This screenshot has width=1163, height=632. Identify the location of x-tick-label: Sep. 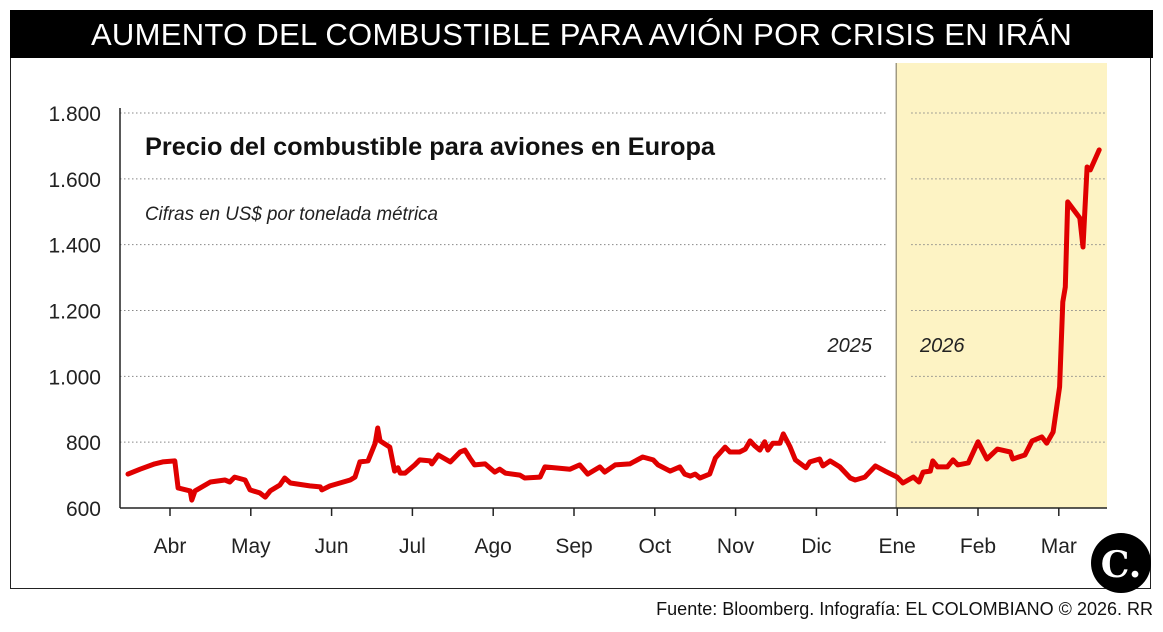
(573, 546).